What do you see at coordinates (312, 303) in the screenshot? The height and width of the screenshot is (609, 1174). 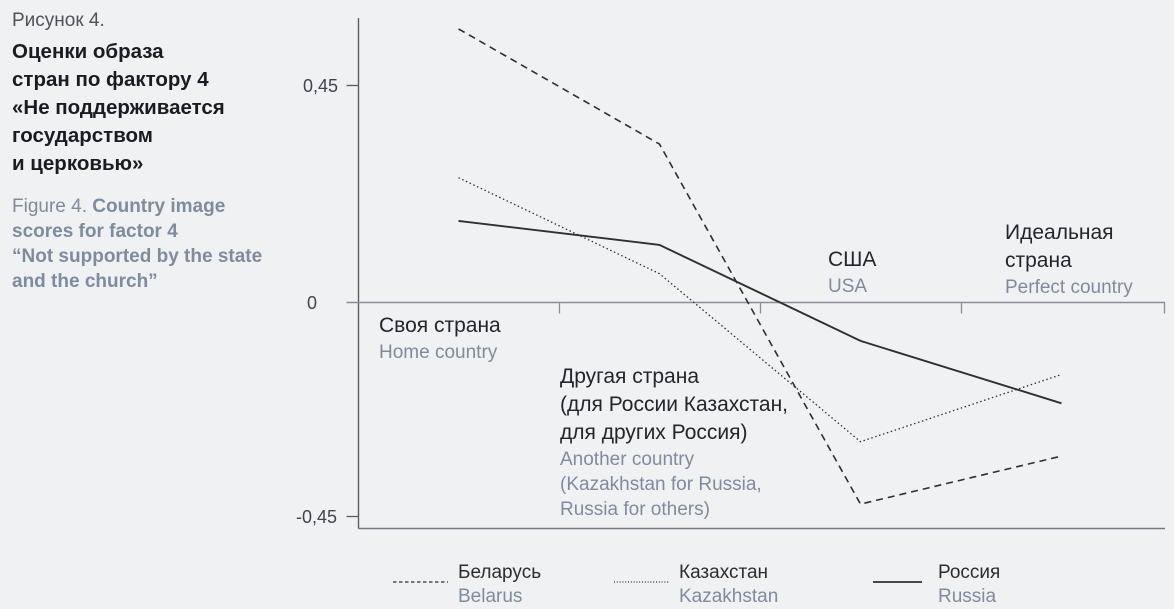 I see `ytick-label-0: 0` at bounding box center [312, 303].